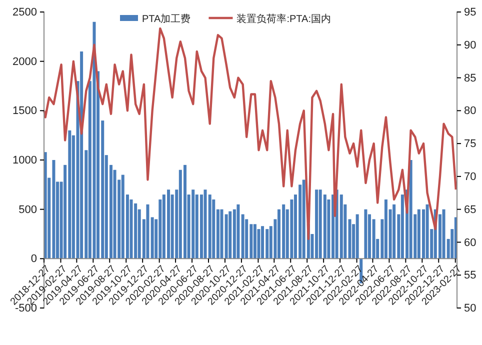  I want to click on y-tick-label: 500, so click(27, 210).